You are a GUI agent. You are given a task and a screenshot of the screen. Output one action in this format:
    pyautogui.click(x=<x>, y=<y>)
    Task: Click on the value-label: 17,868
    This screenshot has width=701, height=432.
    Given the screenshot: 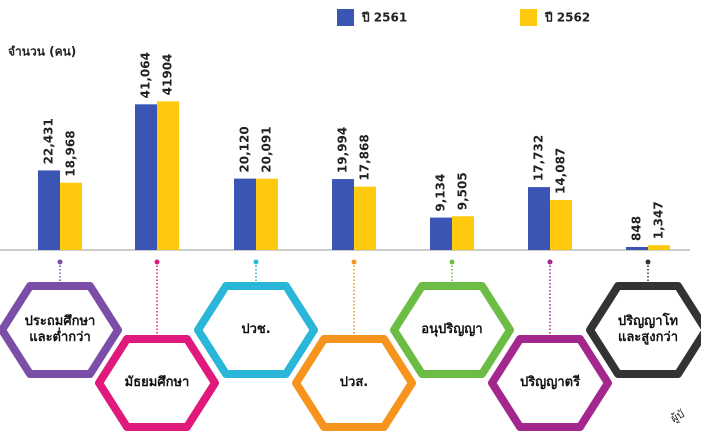 What is the action you would take?
    pyautogui.click(x=365, y=157)
    